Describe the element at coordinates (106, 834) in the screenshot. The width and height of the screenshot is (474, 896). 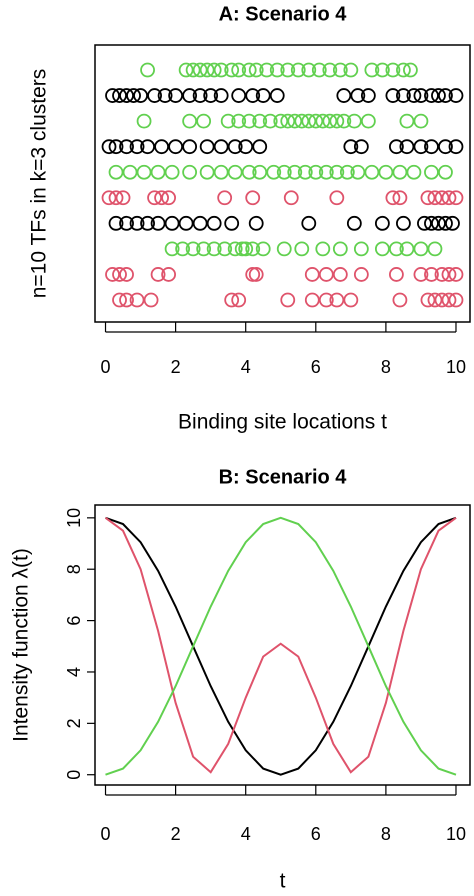
I see `x-tick-label: 0` at that location.